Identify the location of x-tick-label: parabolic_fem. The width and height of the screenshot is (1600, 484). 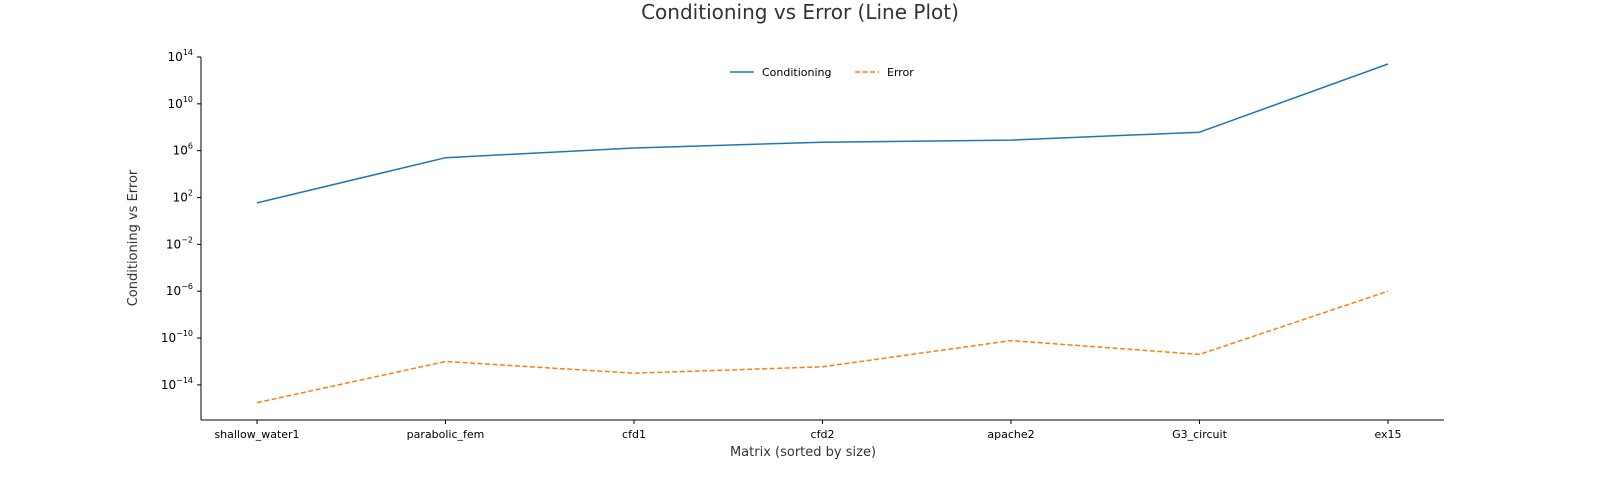
(446, 434).